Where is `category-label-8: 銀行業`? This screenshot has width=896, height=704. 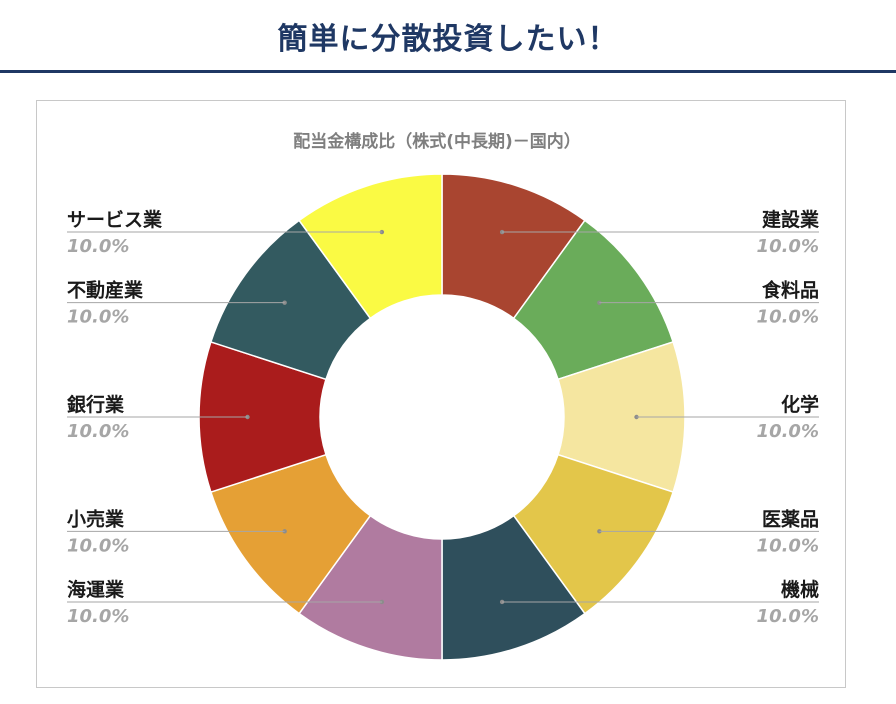
category-label-8: 銀行業 is located at coordinates (96, 404).